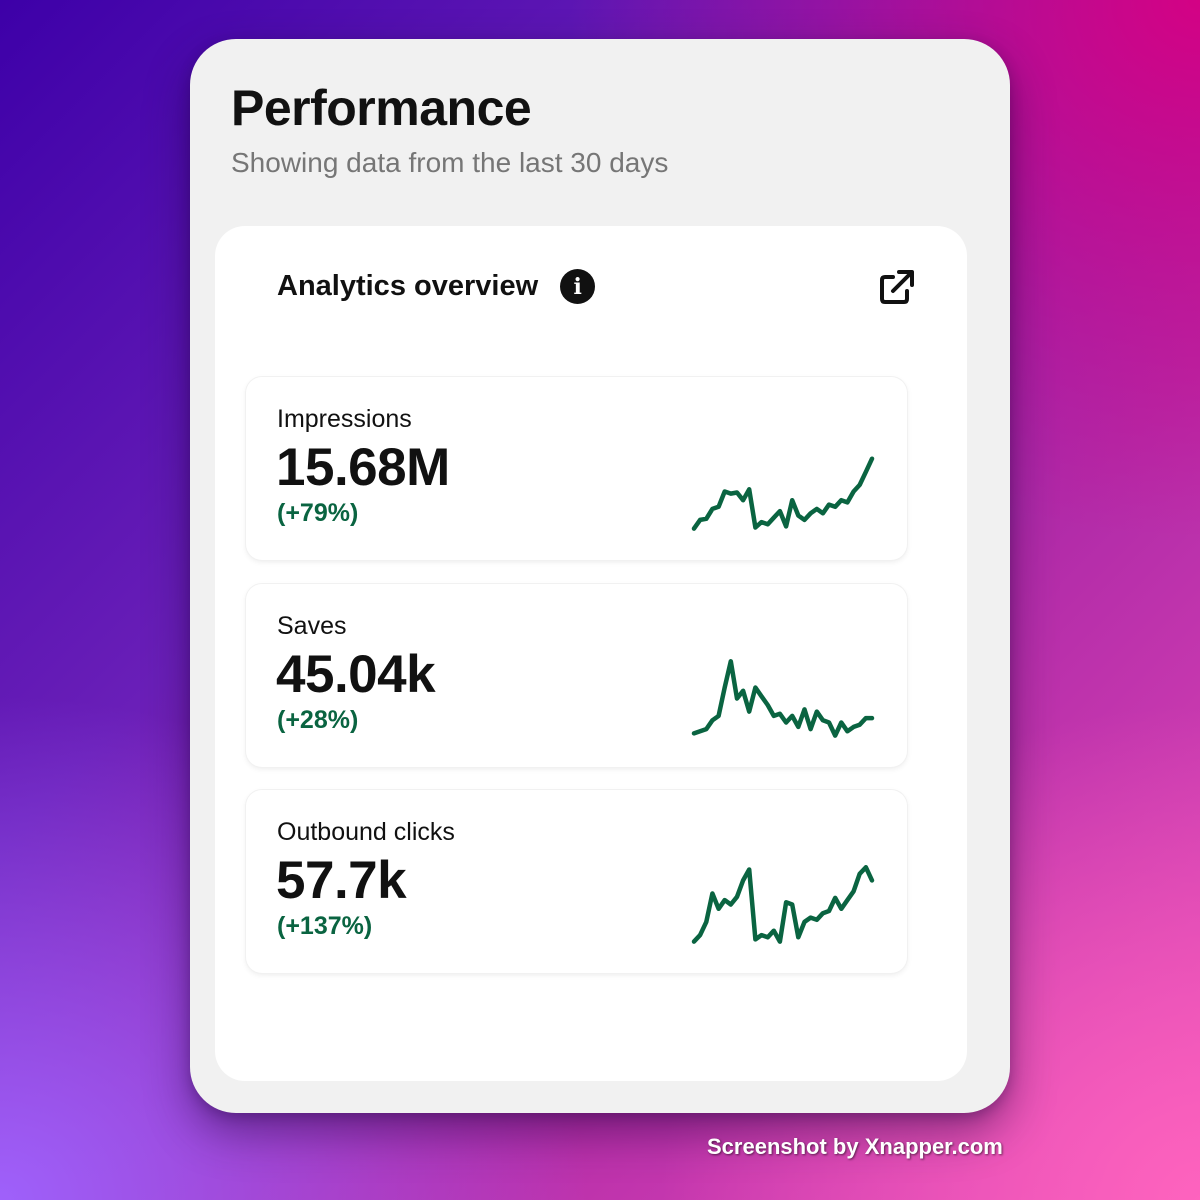  I want to click on metric-change: (+137%), so click(325, 926).